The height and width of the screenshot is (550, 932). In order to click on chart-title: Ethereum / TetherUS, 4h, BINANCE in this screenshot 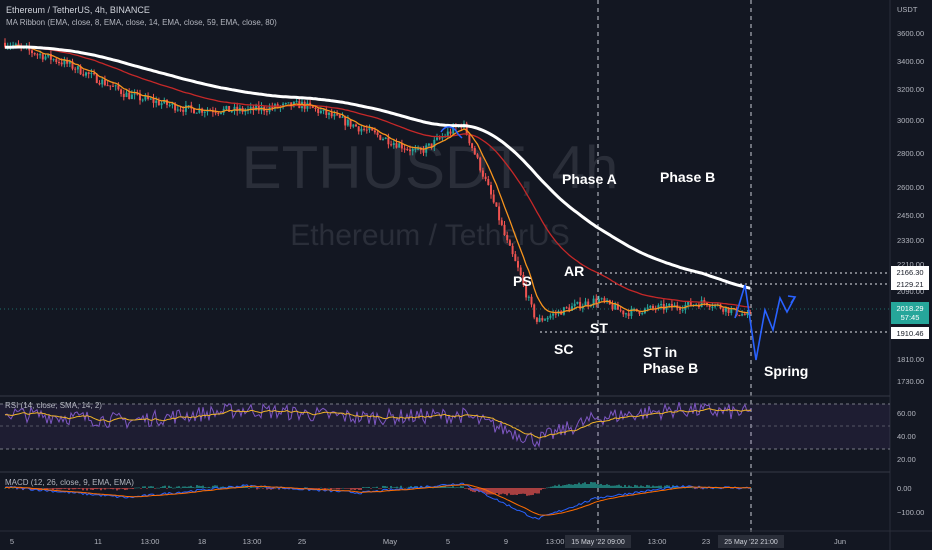, I will do `click(78, 10)`.